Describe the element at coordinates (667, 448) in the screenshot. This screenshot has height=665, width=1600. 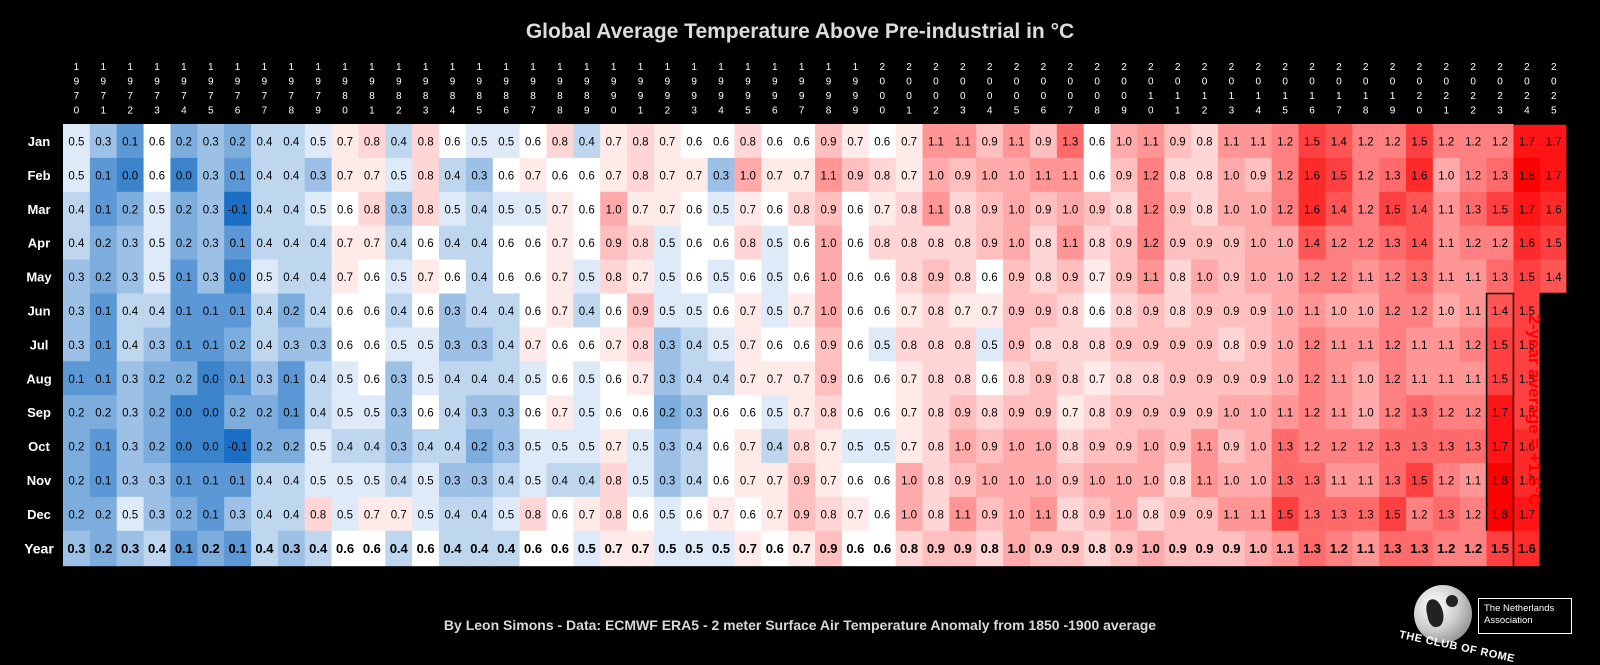
I see `cell-value: 0.3` at that location.